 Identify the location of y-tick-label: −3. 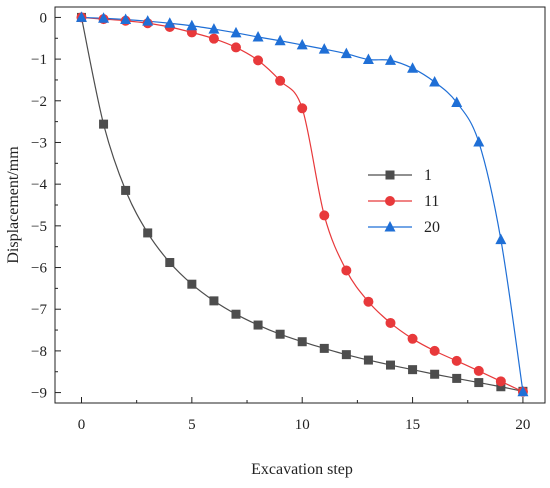
(39, 143).